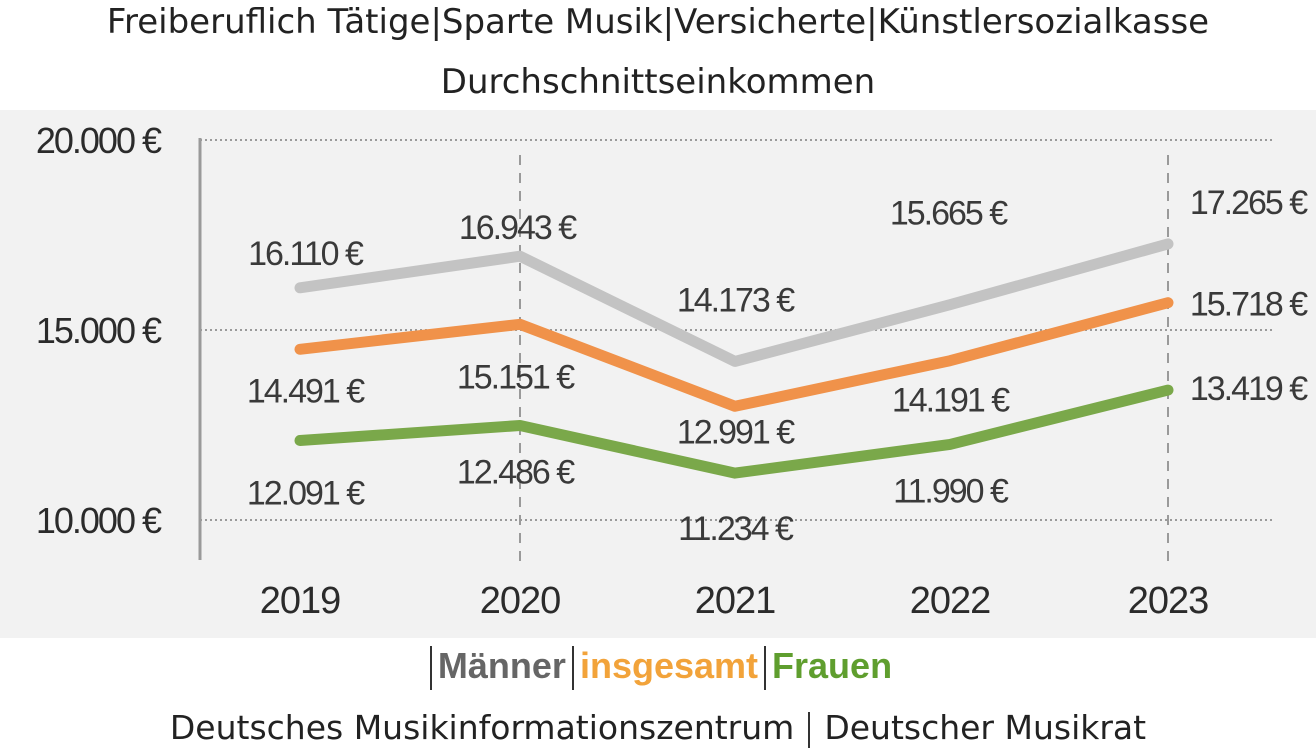 The height and width of the screenshot is (754, 1316). Describe the element at coordinates (1249, 203) in the screenshot. I see `data-label-men: 17.265 €` at that location.